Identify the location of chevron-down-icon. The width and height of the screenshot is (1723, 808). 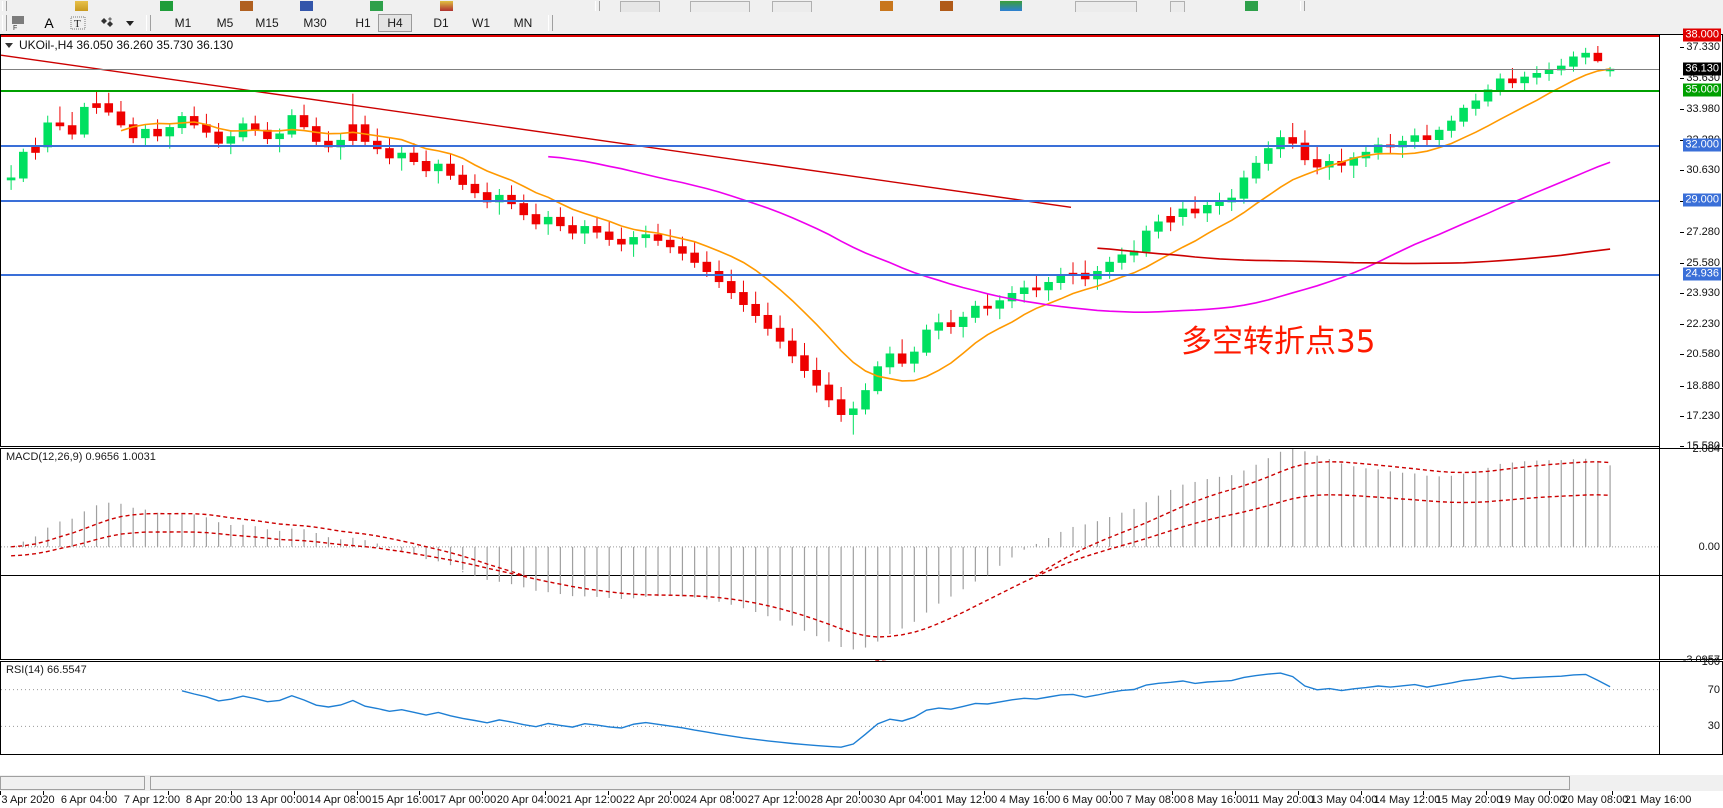
(130, 23).